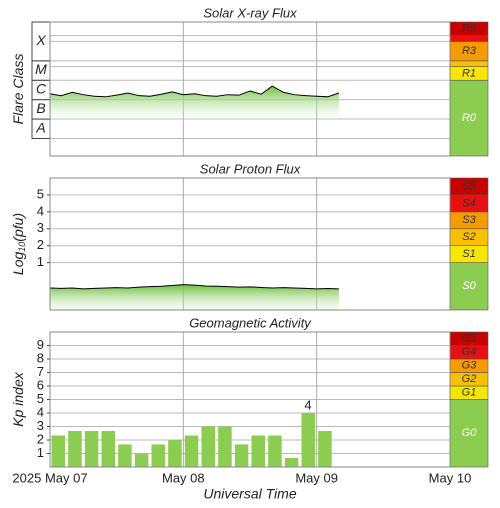 This screenshot has height=508, width=500. I want to click on scale-label: S2, so click(468, 237).